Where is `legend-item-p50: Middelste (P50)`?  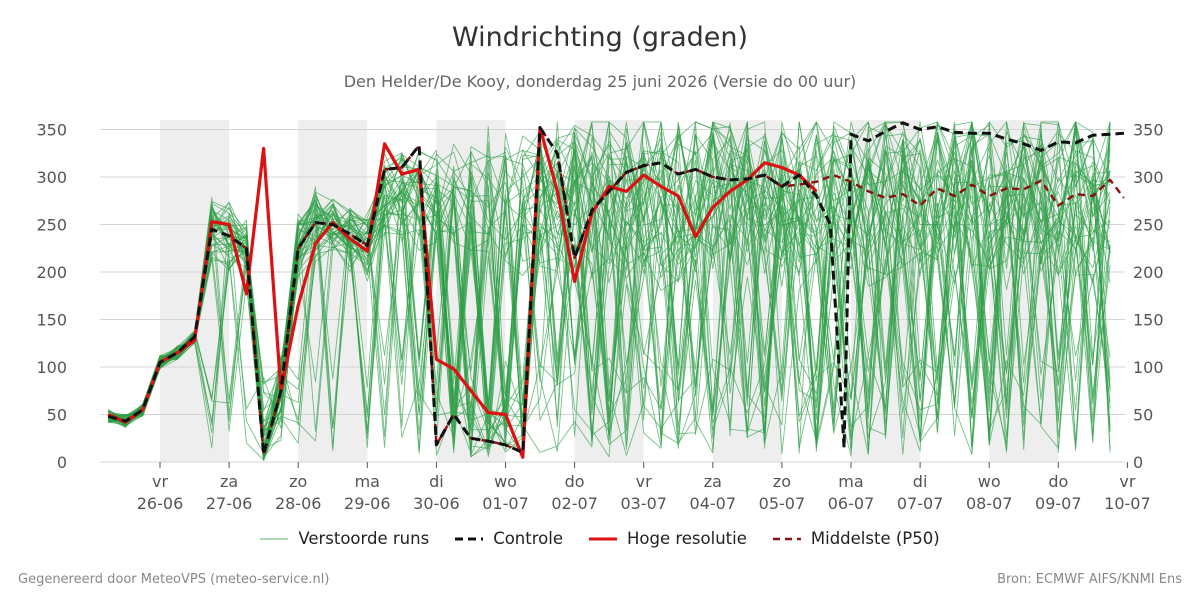
legend-item-p50: Middelste (P50) is located at coordinates (856, 538).